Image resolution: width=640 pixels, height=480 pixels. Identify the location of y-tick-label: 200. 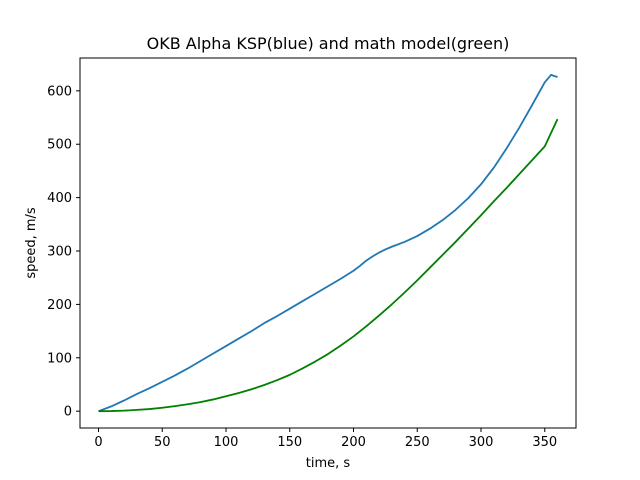
(59, 305).